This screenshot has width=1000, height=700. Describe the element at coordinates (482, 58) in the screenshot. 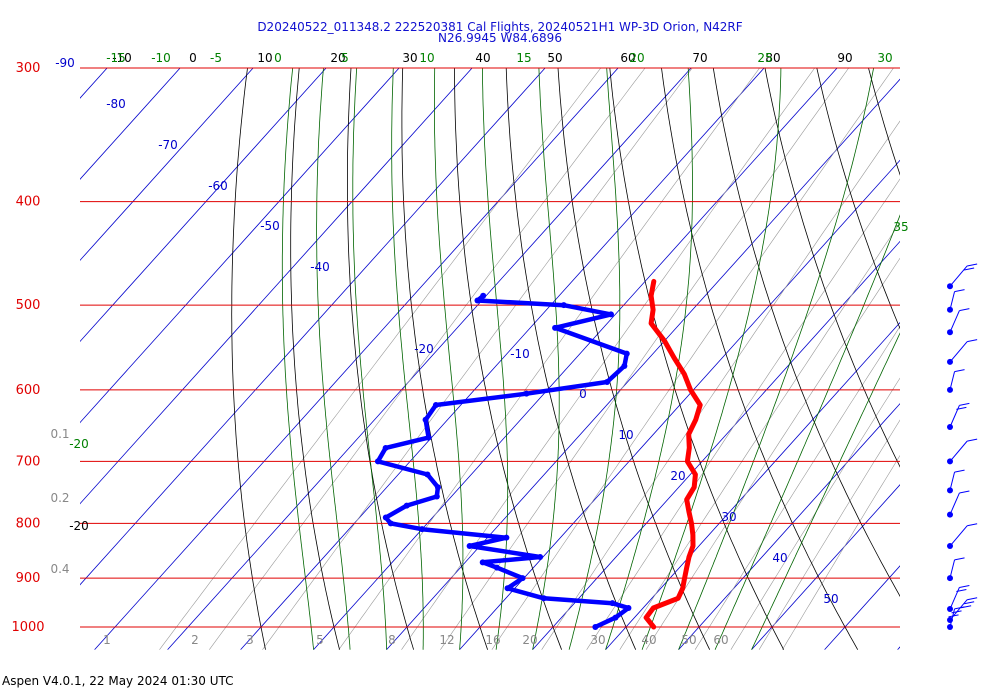

I see `top-temperature-label: 40` at that location.